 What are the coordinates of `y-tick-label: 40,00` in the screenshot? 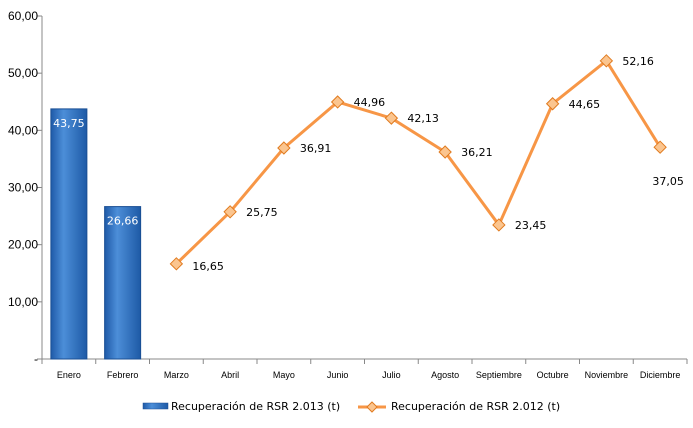 It's located at (23, 130).